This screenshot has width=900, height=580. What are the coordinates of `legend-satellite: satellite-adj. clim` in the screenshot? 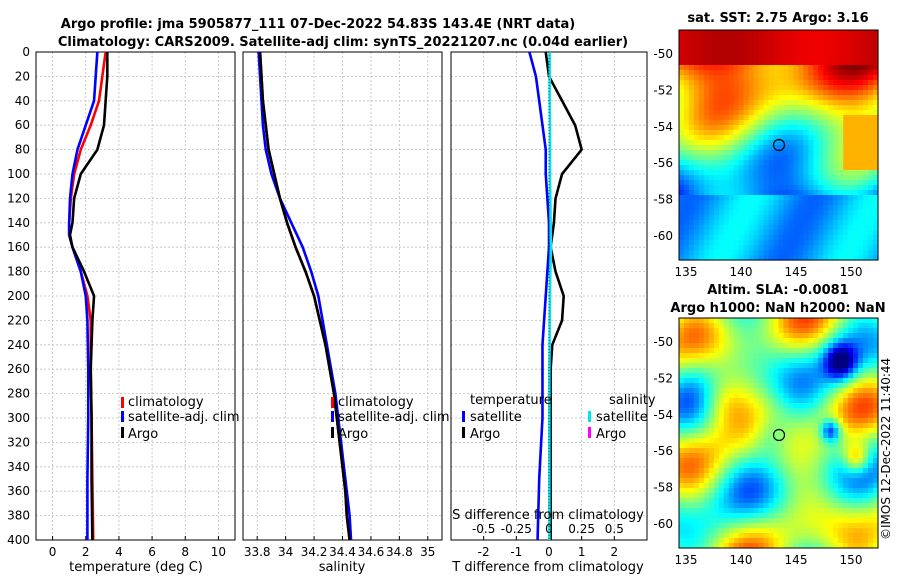 It's located at (394, 417).